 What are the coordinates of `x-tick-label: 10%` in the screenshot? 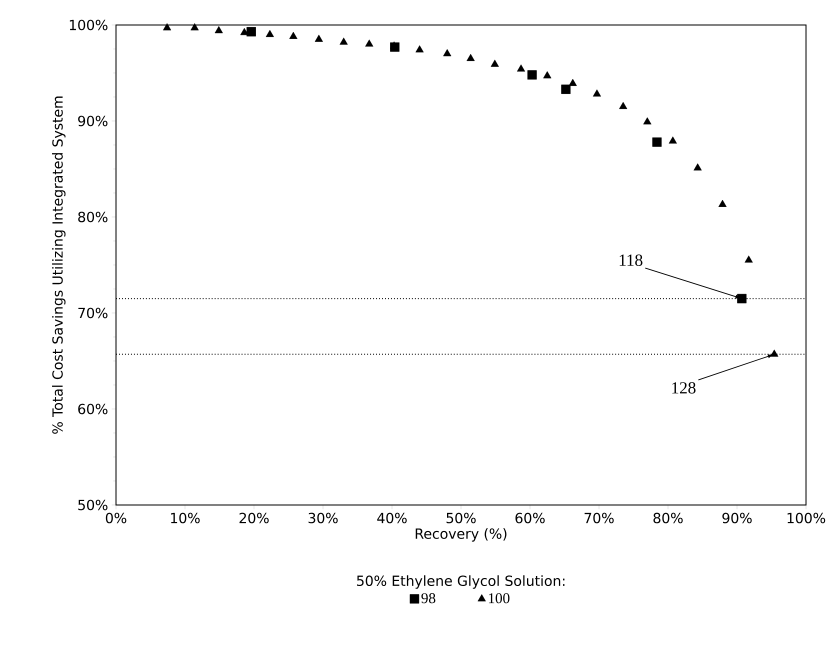 It's located at (185, 518).